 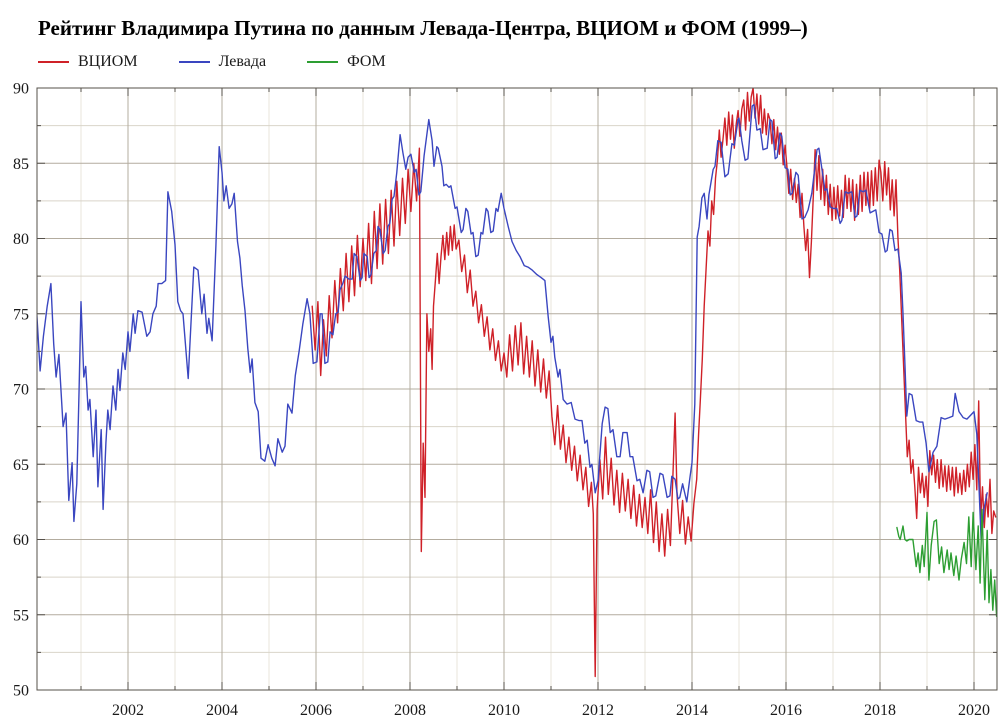 I want to click on y-tick-label: 65, so click(x=21, y=465).